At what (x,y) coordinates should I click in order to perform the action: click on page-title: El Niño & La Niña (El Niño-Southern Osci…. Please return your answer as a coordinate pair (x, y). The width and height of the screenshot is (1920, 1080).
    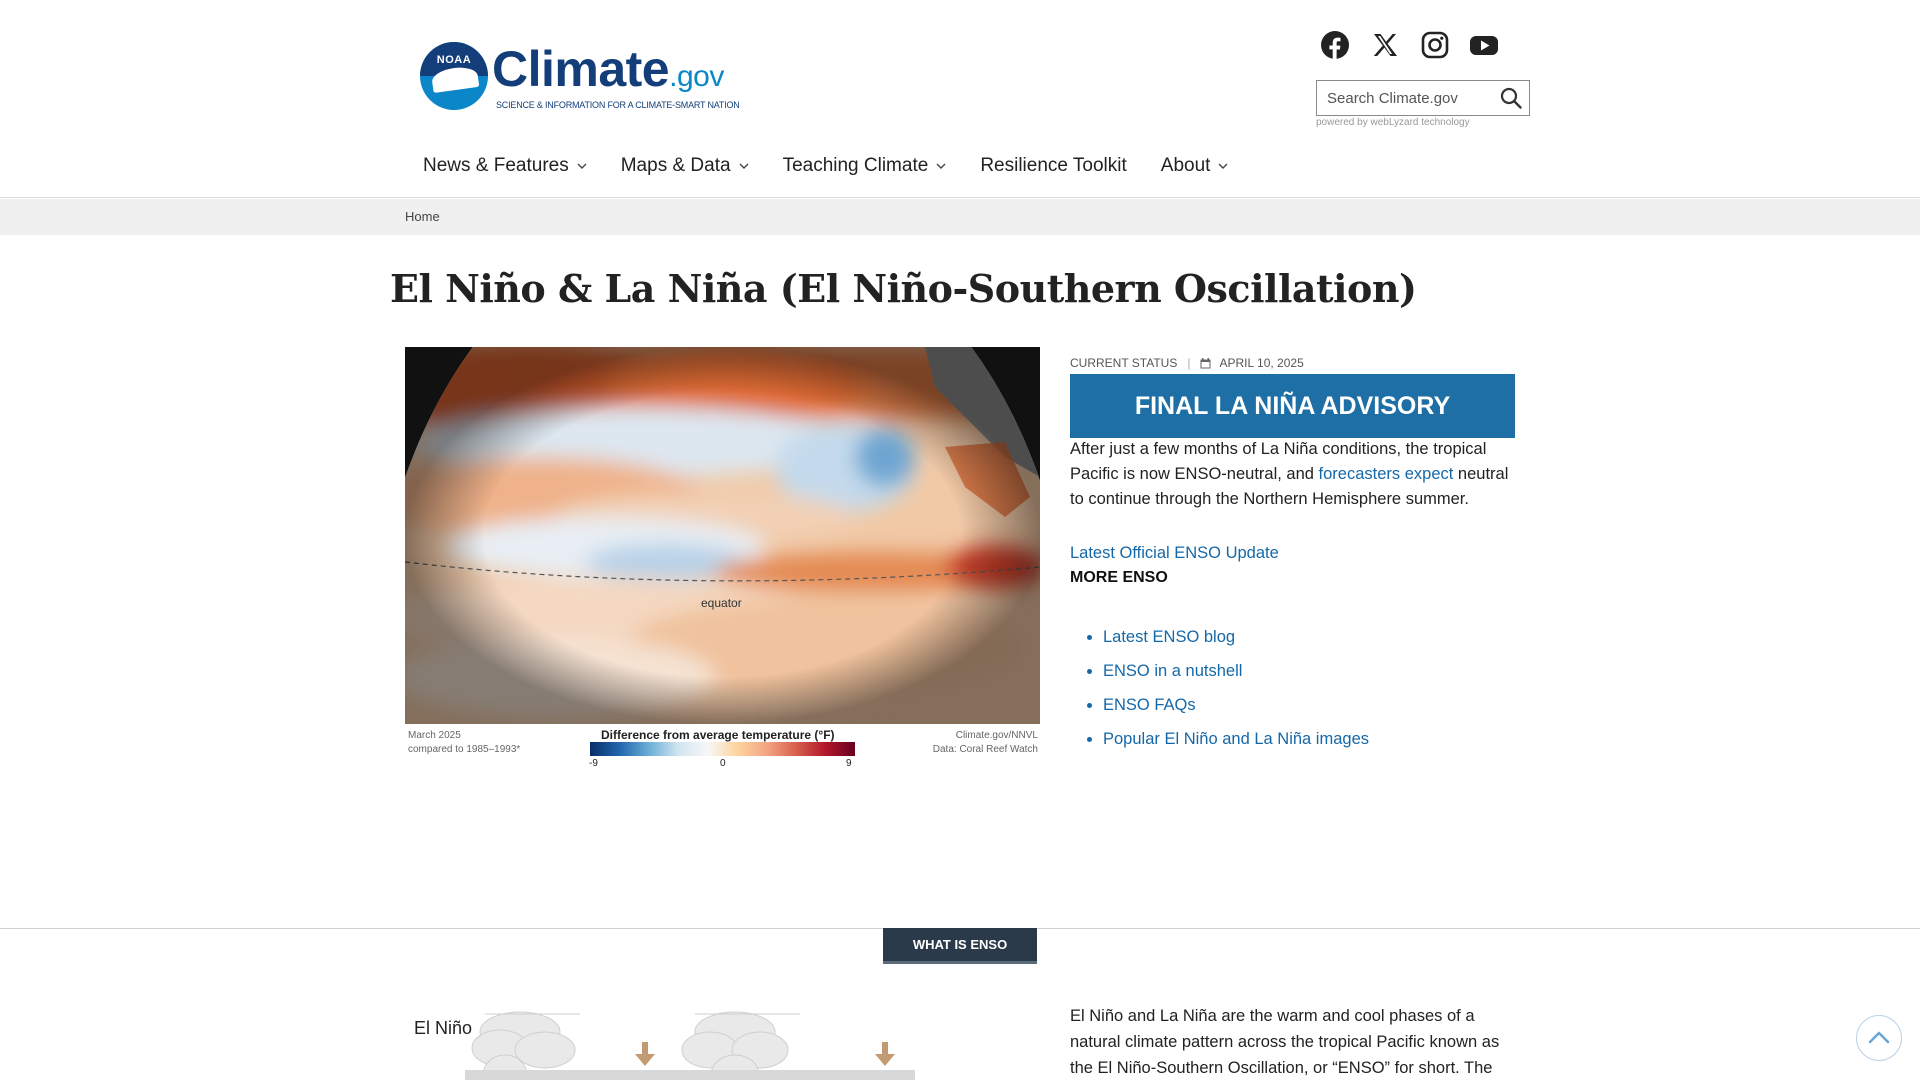
    Looking at the image, I should click on (903, 288).